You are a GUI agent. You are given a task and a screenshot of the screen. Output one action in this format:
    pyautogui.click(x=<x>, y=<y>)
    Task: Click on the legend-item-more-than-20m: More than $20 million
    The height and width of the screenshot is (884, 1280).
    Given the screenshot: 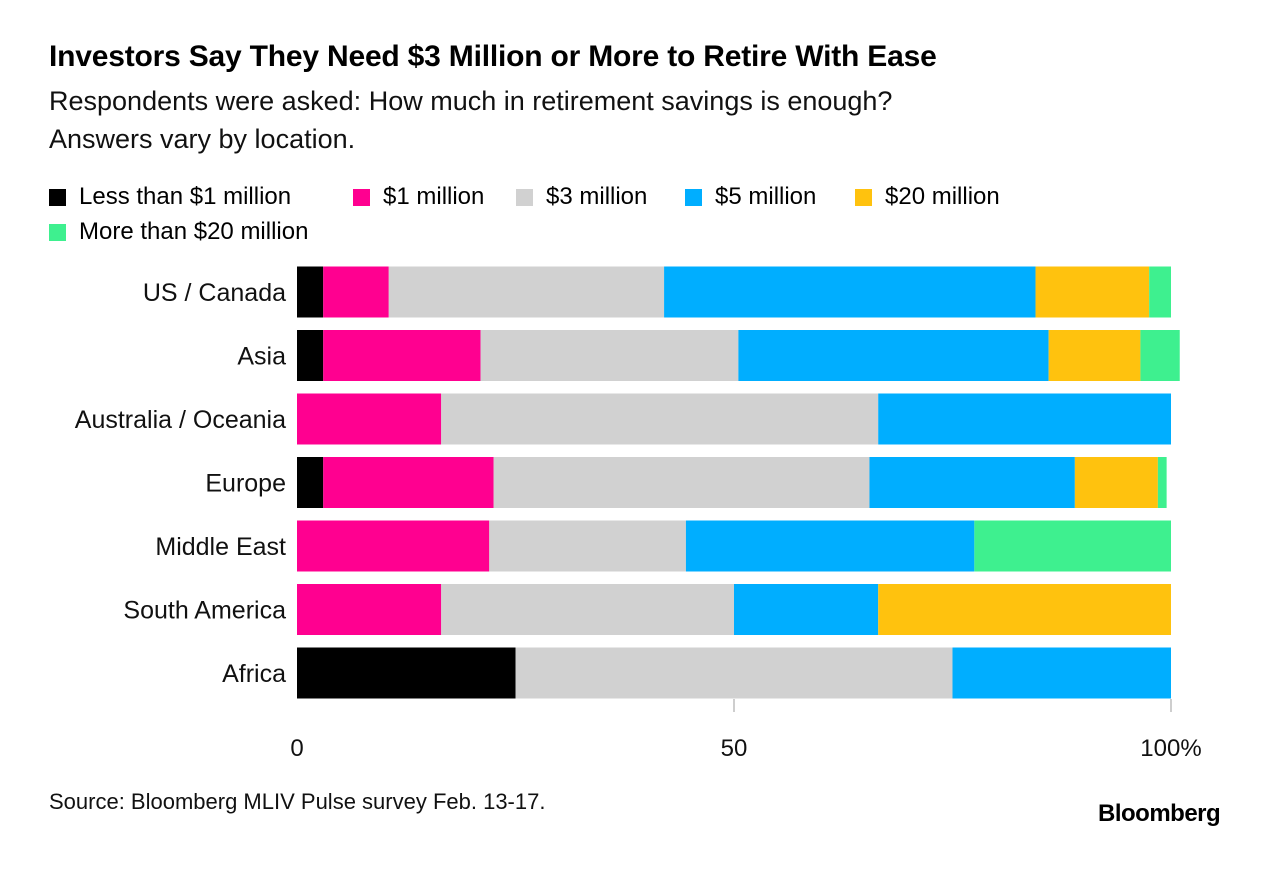 What is the action you would take?
    pyautogui.click(x=178, y=232)
    